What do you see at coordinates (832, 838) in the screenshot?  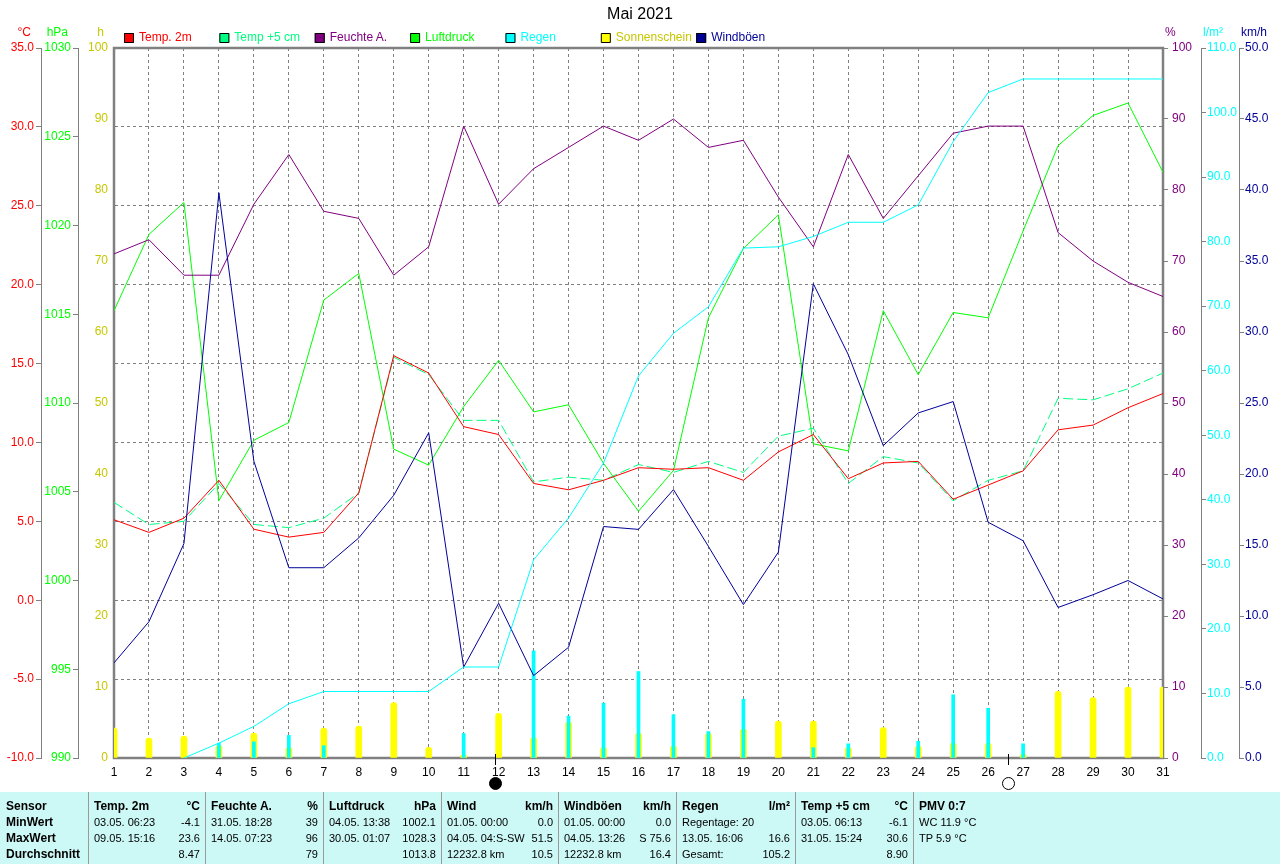 I see `text: 31.05. 15:24` at bounding box center [832, 838].